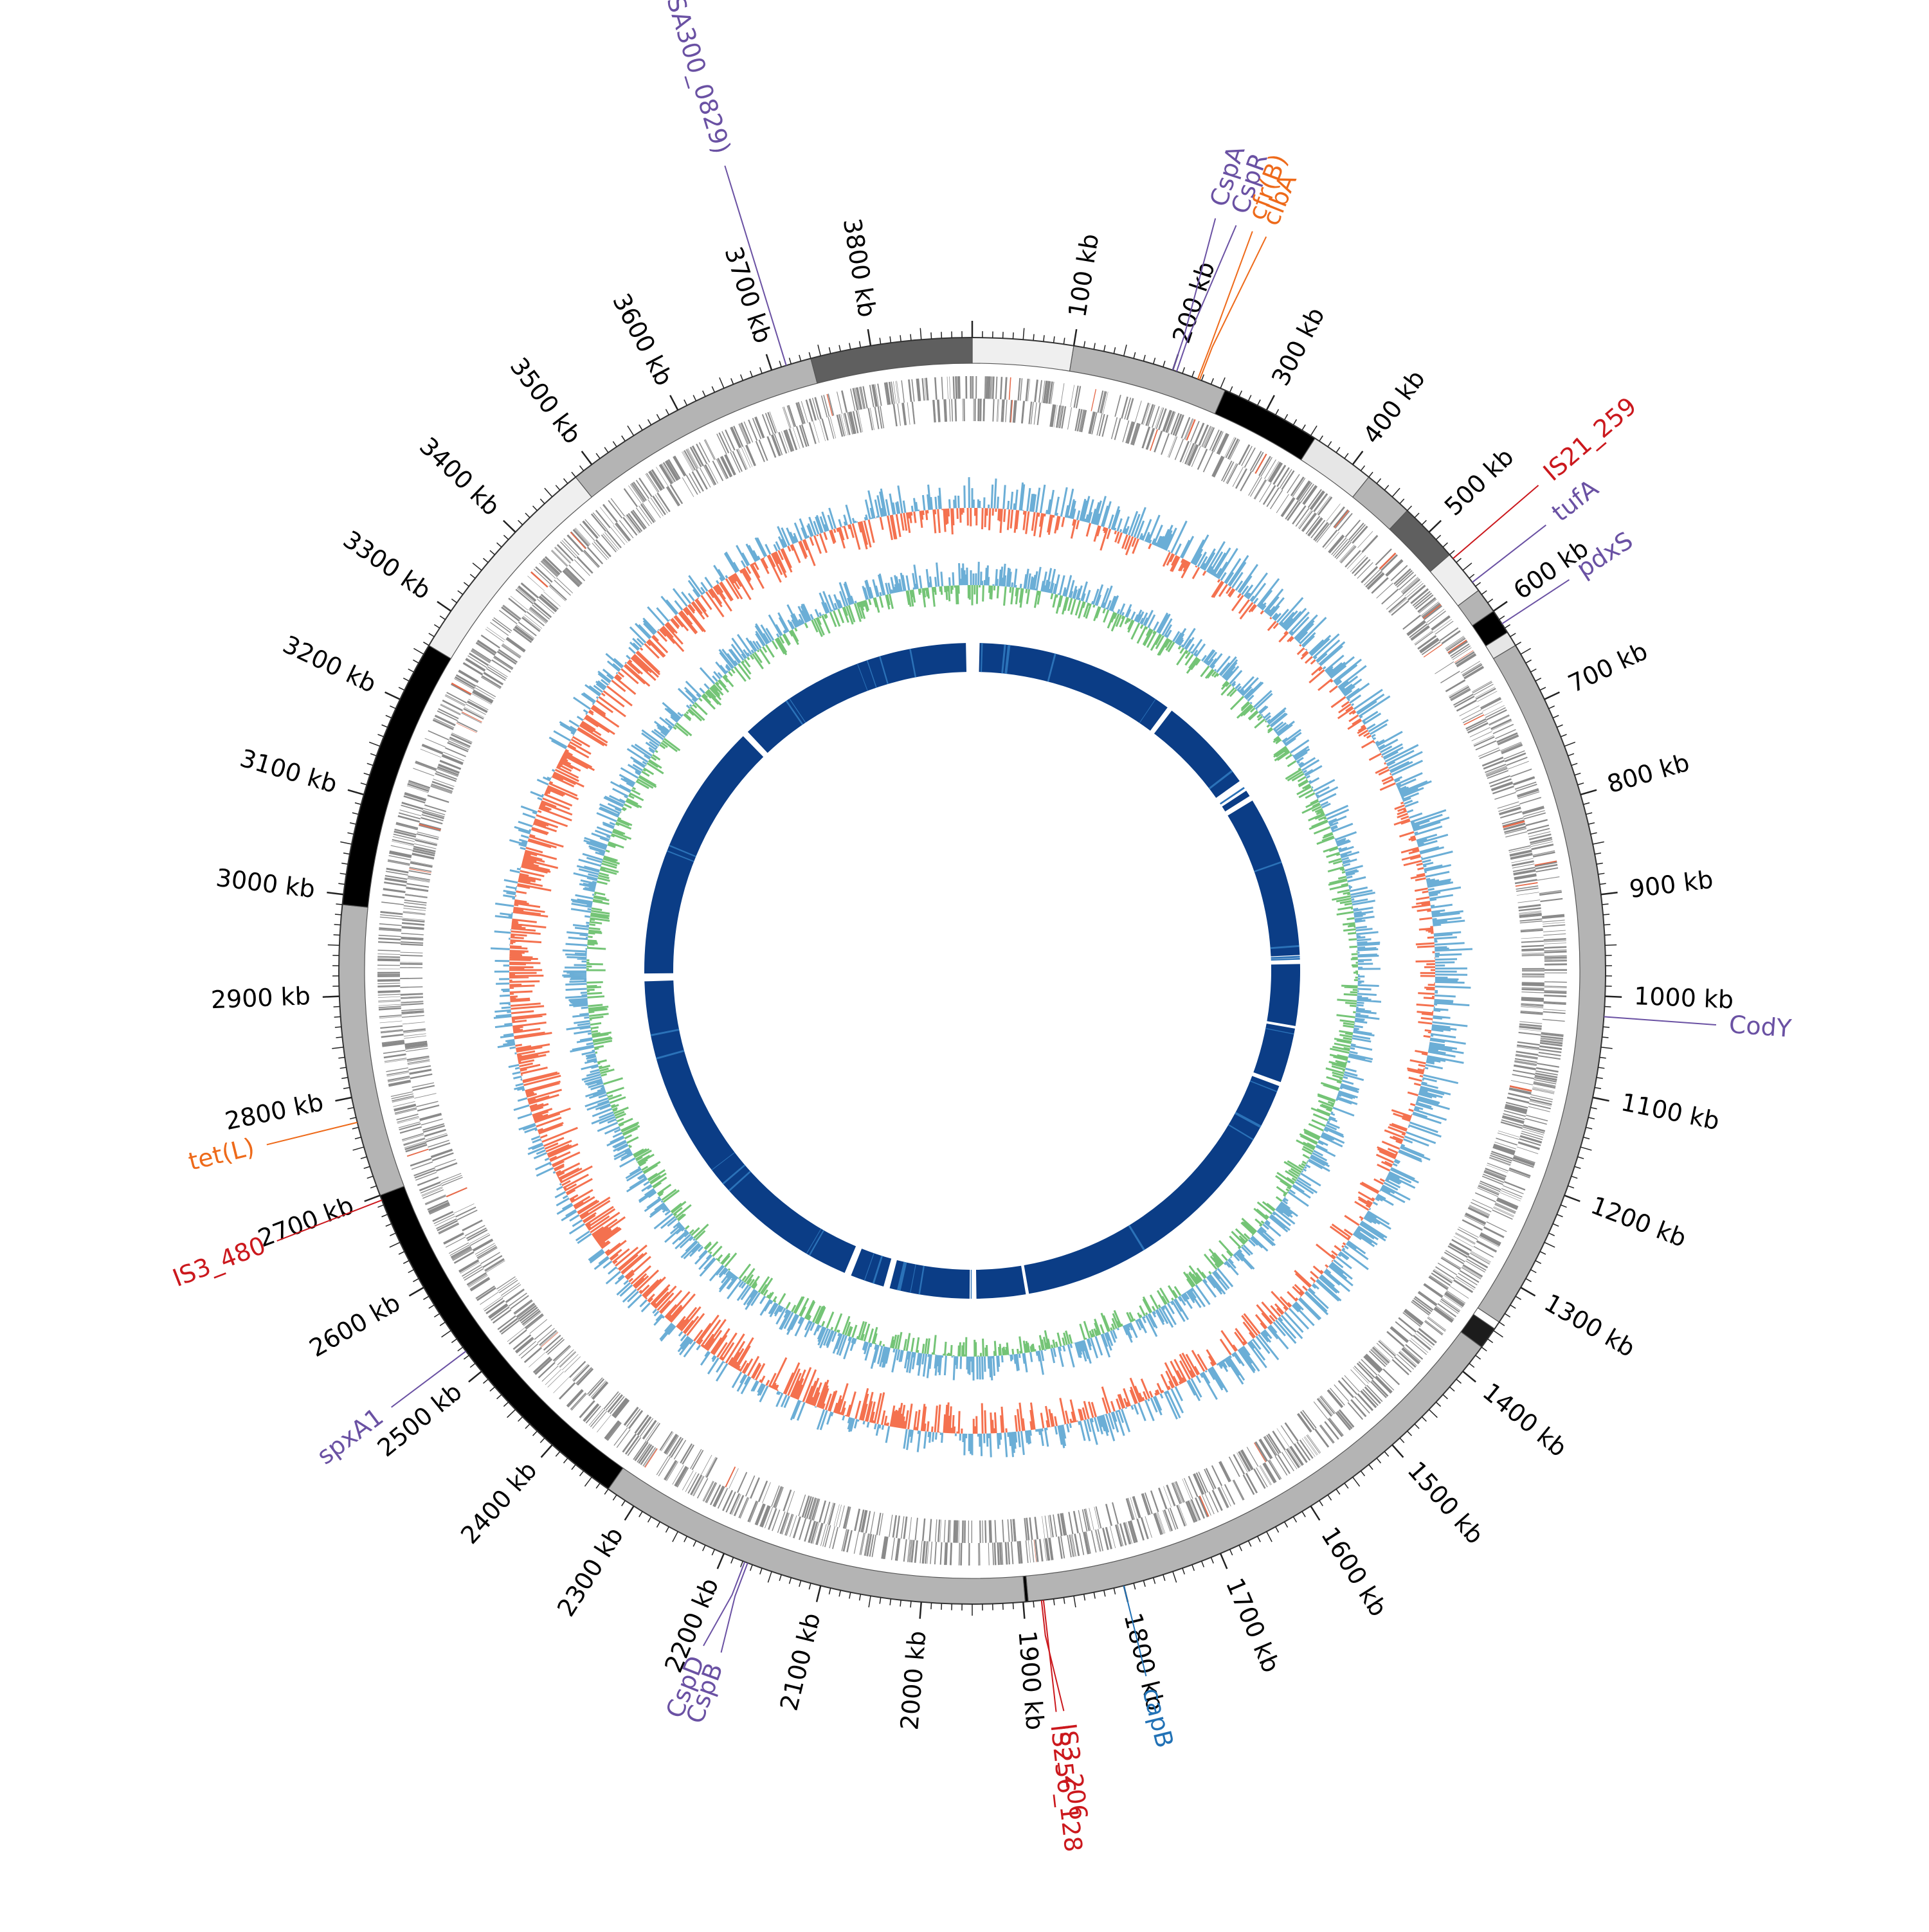  Describe the element at coordinates (913, 1680) in the screenshot. I see `tick-label: 2000 kb` at that location.